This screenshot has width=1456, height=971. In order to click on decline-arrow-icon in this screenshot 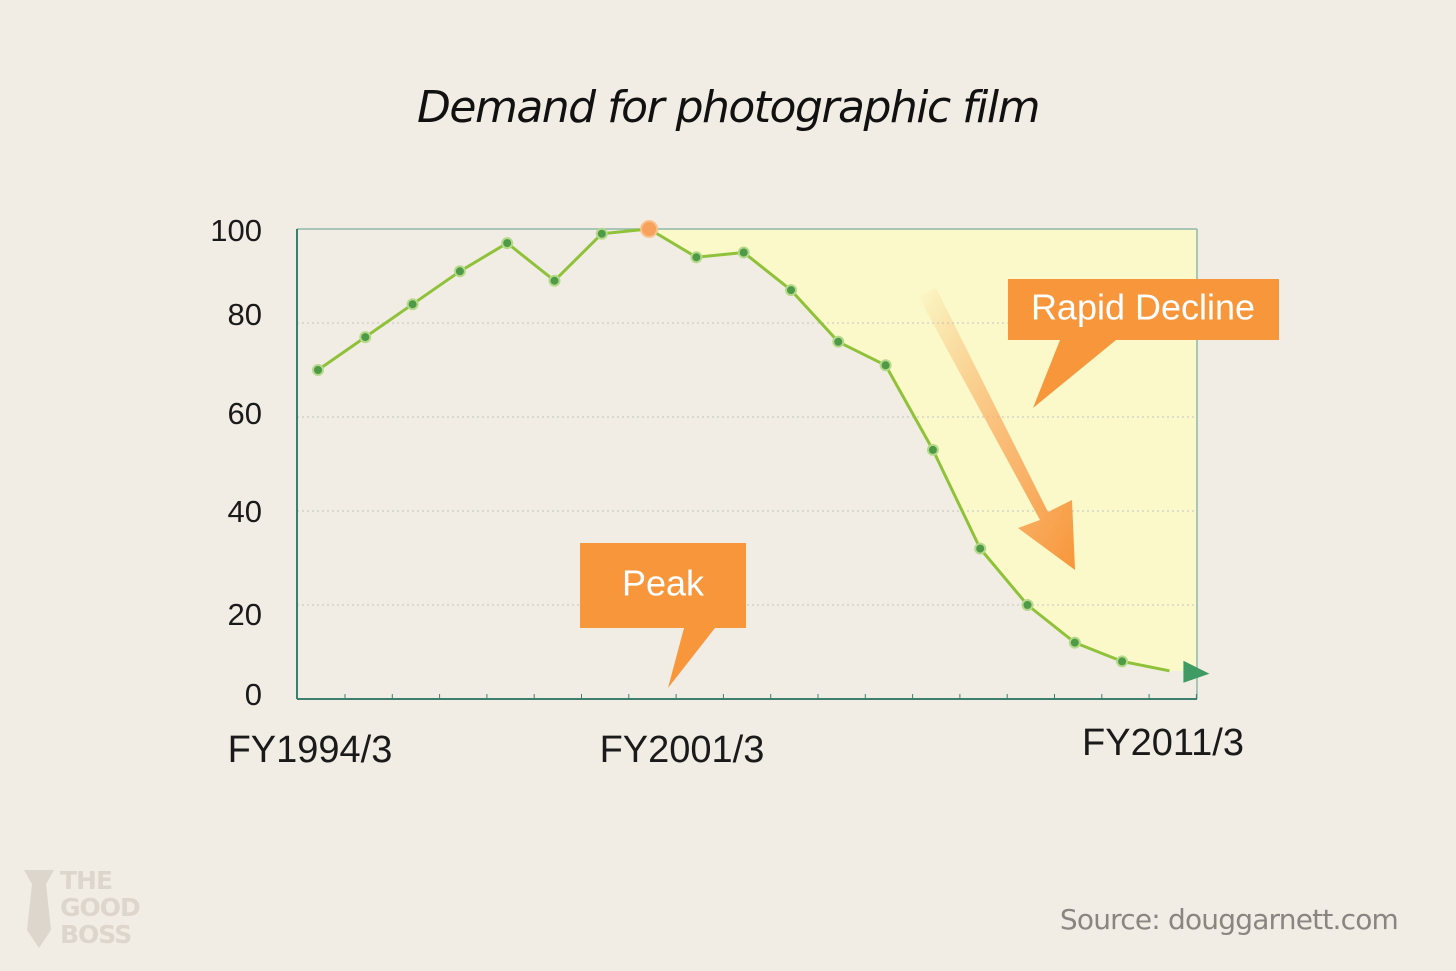, I will do `click(996, 429)`.